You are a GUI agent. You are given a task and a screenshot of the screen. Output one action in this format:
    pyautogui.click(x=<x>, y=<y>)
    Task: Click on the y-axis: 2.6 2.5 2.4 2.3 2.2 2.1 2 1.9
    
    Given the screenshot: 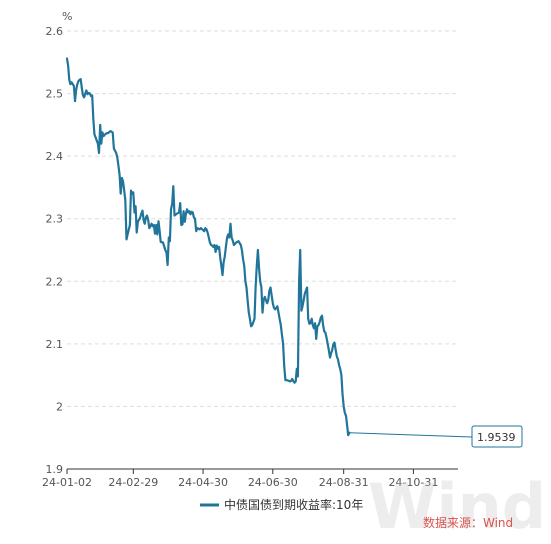 What is the action you would take?
    pyautogui.click(x=55, y=250)
    